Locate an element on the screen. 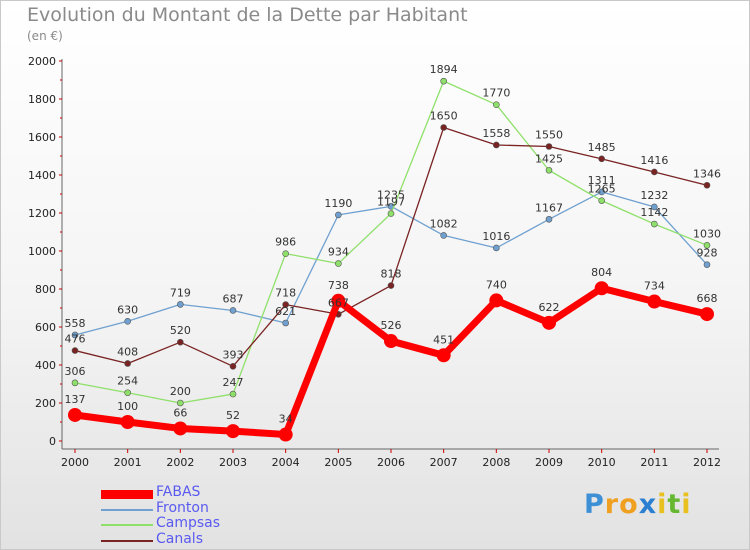 The width and height of the screenshot is (750, 550). data-label: 734 is located at coordinates (654, 286).